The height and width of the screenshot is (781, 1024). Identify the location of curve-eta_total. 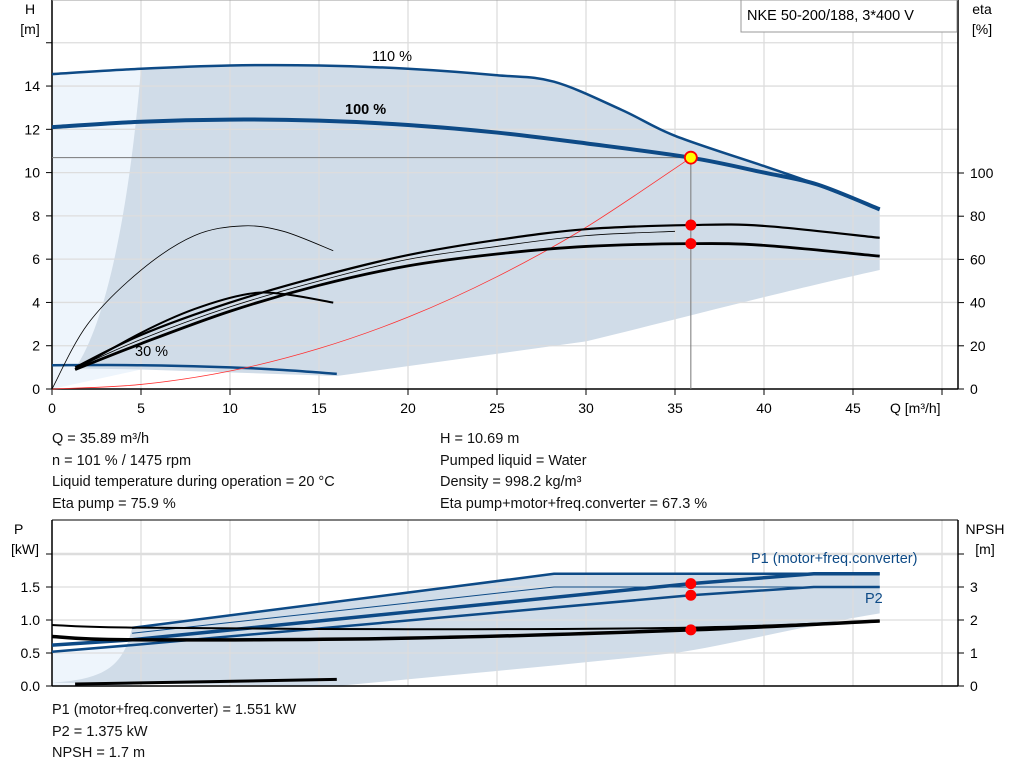
(477, 306).